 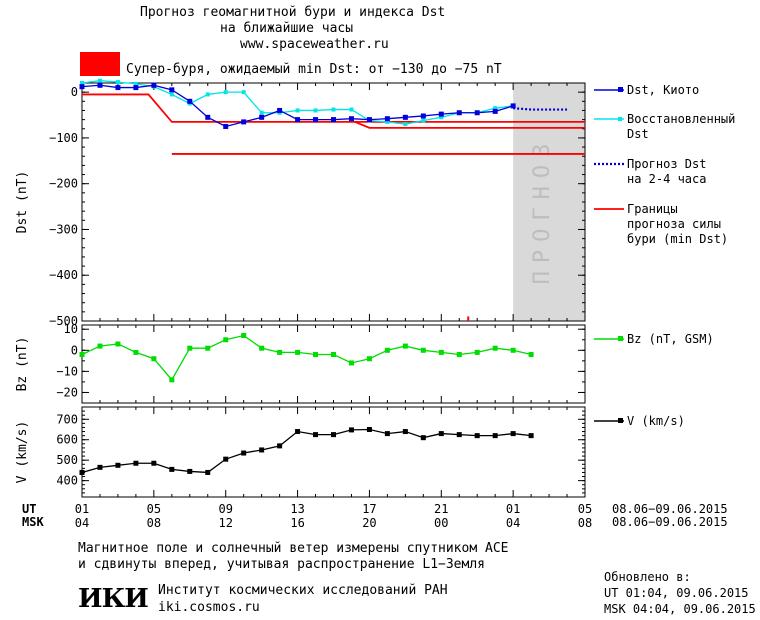 I want to click on updated-msk: MSK 04:04, 09.06.2015, so click(x=680, y=609).